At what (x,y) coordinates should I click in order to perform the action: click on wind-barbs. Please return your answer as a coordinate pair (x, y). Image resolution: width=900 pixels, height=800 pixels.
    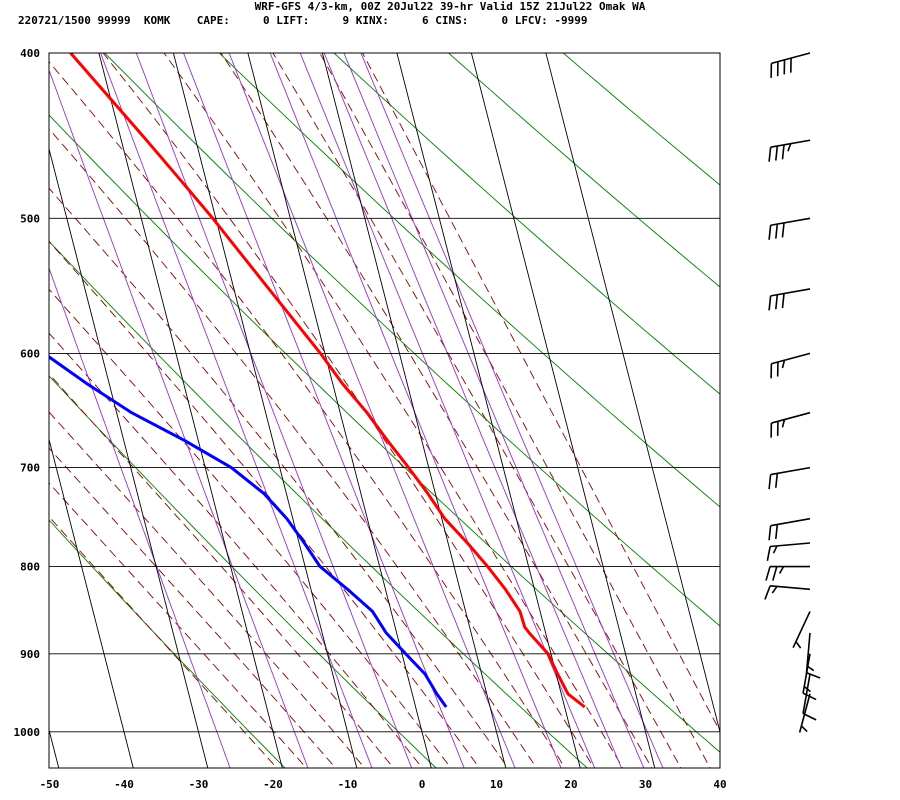
    Looking at the image, I should click on (792, 392).